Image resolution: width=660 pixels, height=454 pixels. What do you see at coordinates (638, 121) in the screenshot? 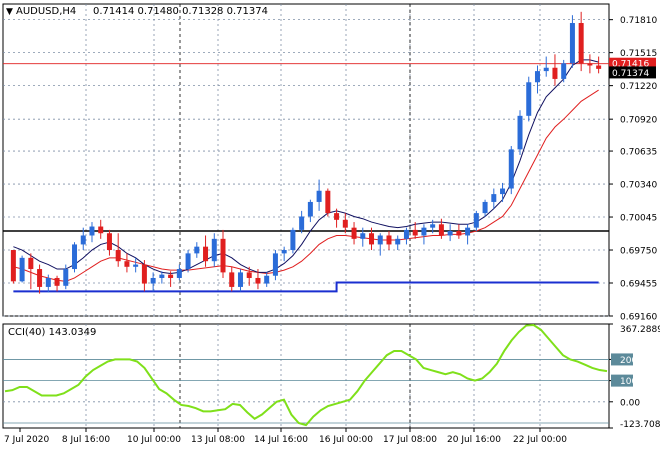
I see `price-tick-label: 0.70920` at bounding box center [638, 121].